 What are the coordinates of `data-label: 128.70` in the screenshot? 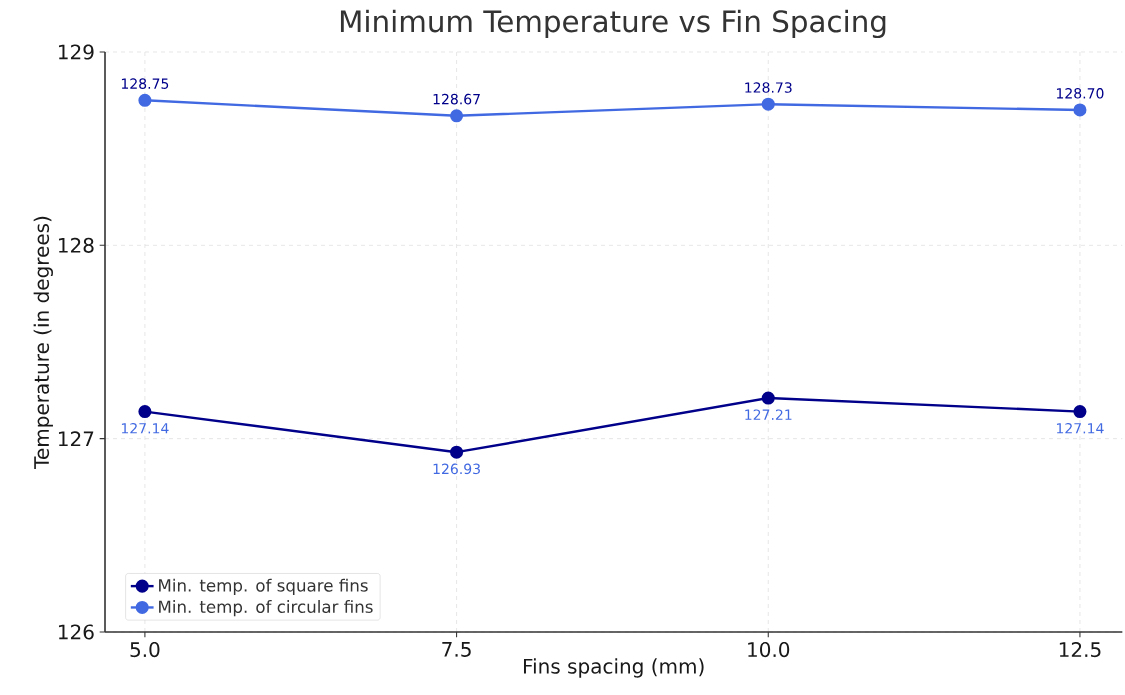 It's located at (1080, 93).